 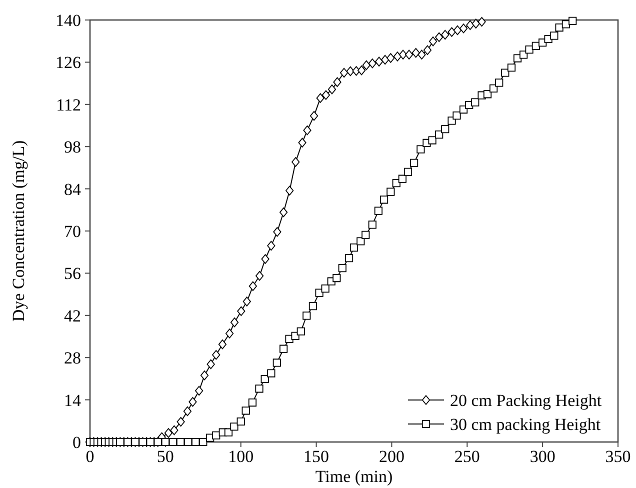 I want to click on y-tick-label: 84, so click(x=73, y=189).